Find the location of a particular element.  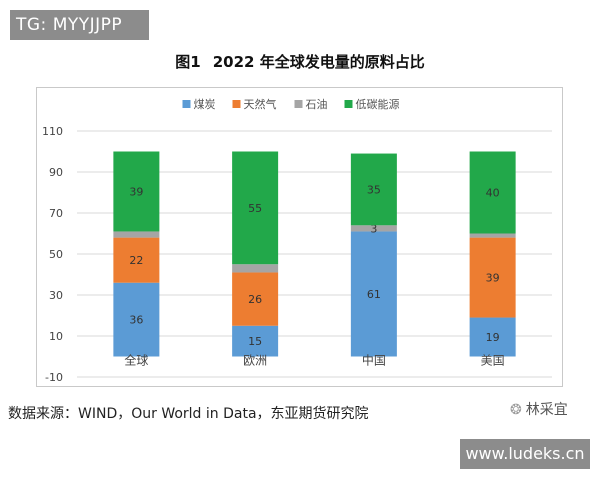

y-tick-label-2: 70 is located at coordinates (56, 213).